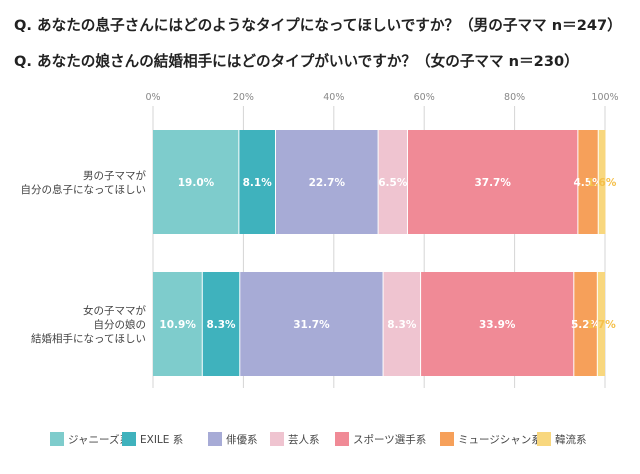 The width and height of the screenshot is (640, 474). What do you see at coordinates (114, 175) in the screenshot?
I see `category-label: 男の子ママが` at bounding box center [114, 175].